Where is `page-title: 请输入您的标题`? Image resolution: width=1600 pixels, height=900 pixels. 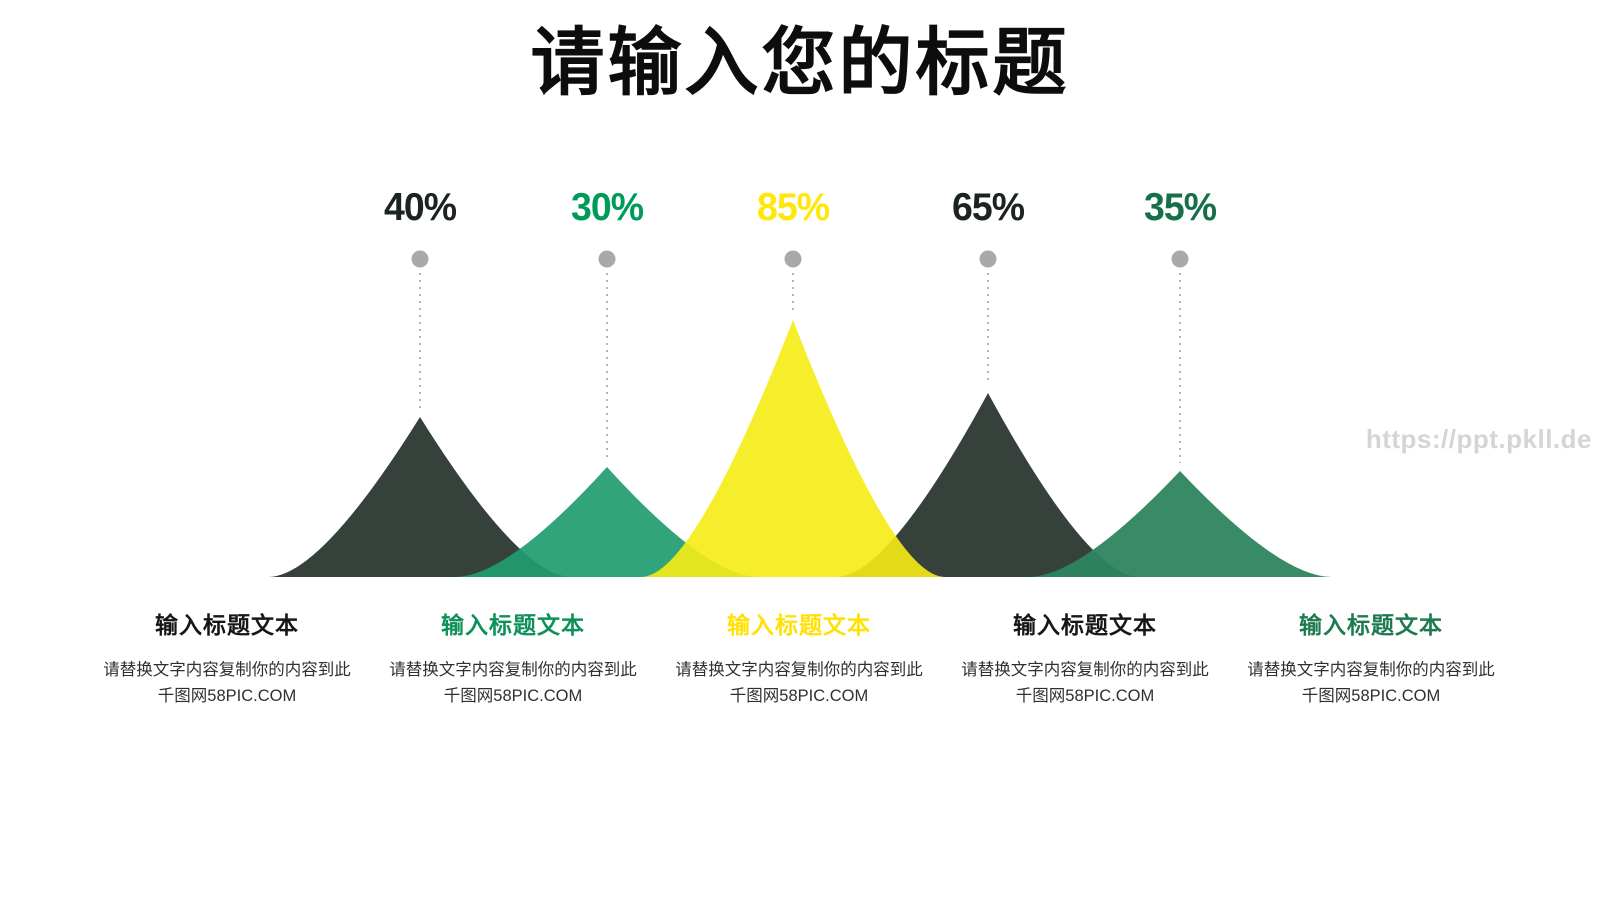
page-title: 请输入您的标题 is located at coordinates (800, 62).